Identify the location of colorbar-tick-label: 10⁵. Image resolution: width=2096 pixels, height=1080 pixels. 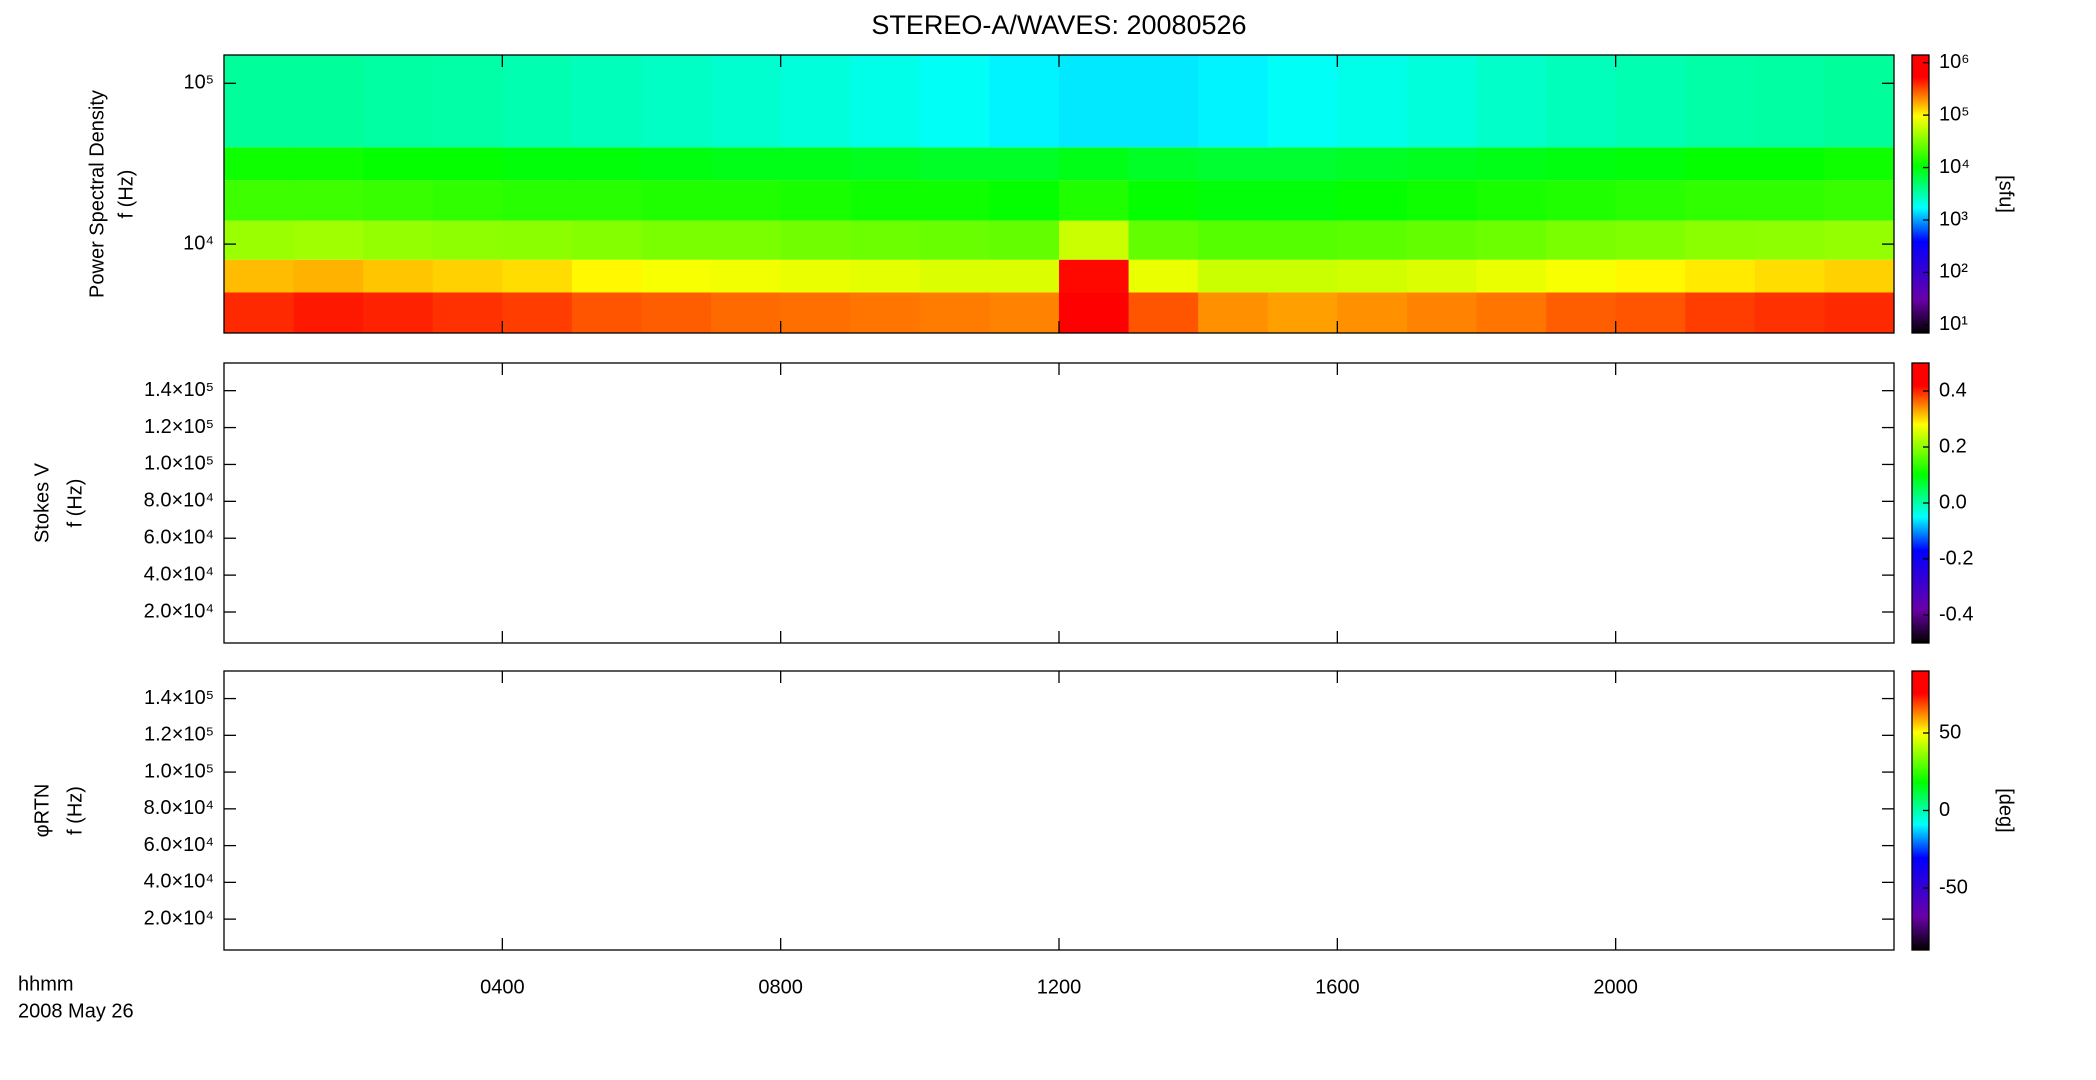
(1954, 114).